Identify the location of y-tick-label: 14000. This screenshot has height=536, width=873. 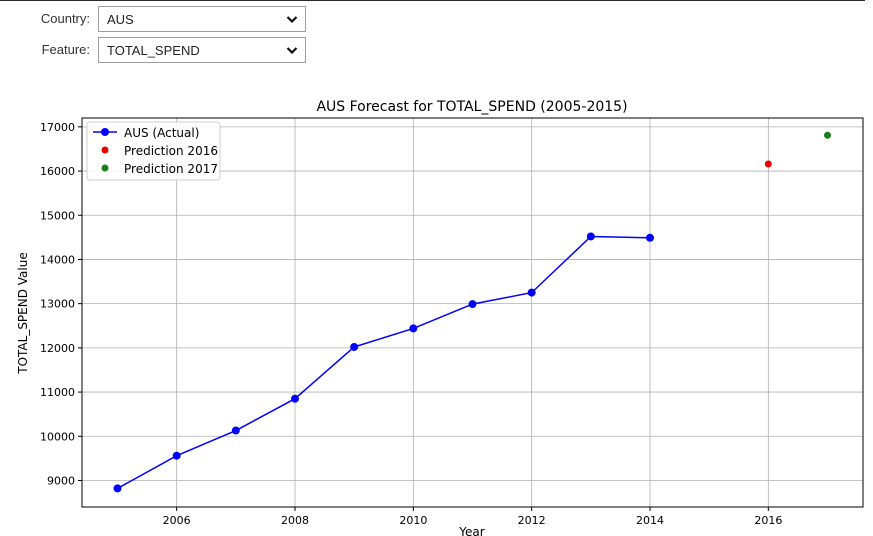
(57, 259).